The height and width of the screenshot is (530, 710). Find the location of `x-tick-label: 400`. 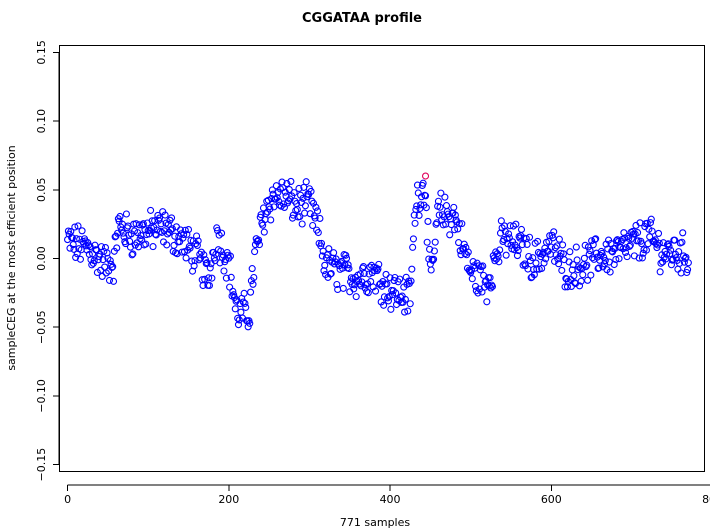

x-tick-label: 400 is located at coordinates (390, 499).